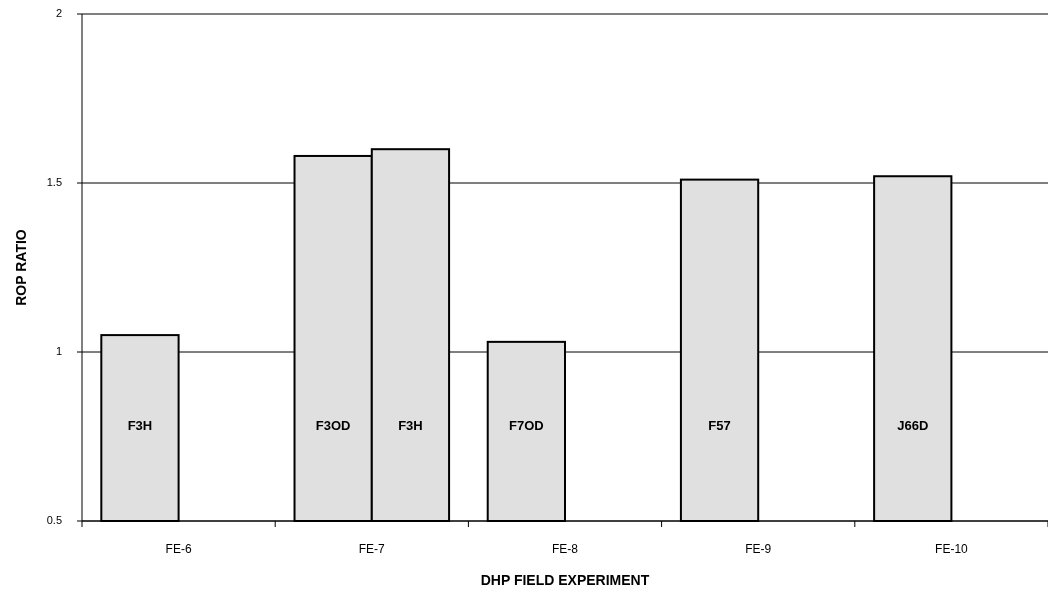 This screenshot has height=596, width=1048. What do you see at coordinates (54, 181) in the screenshot?
I see `y-tick-label: 1.5` at bounding box center [54, 181].